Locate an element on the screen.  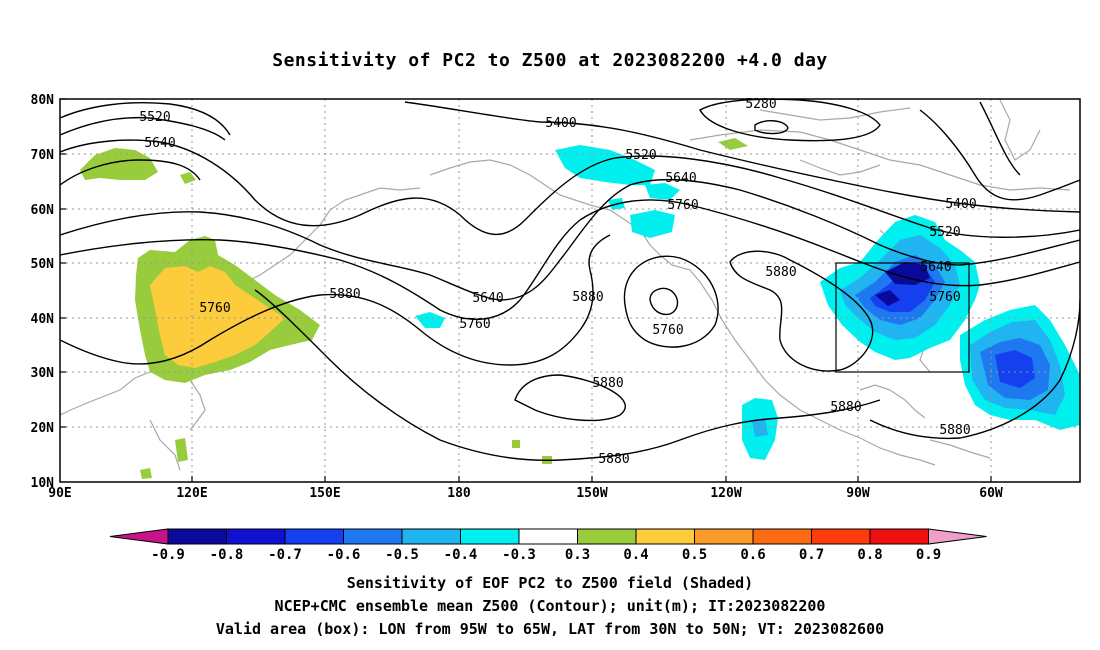
colorbar-label: 0.3 is located at coordinates (577, 555).